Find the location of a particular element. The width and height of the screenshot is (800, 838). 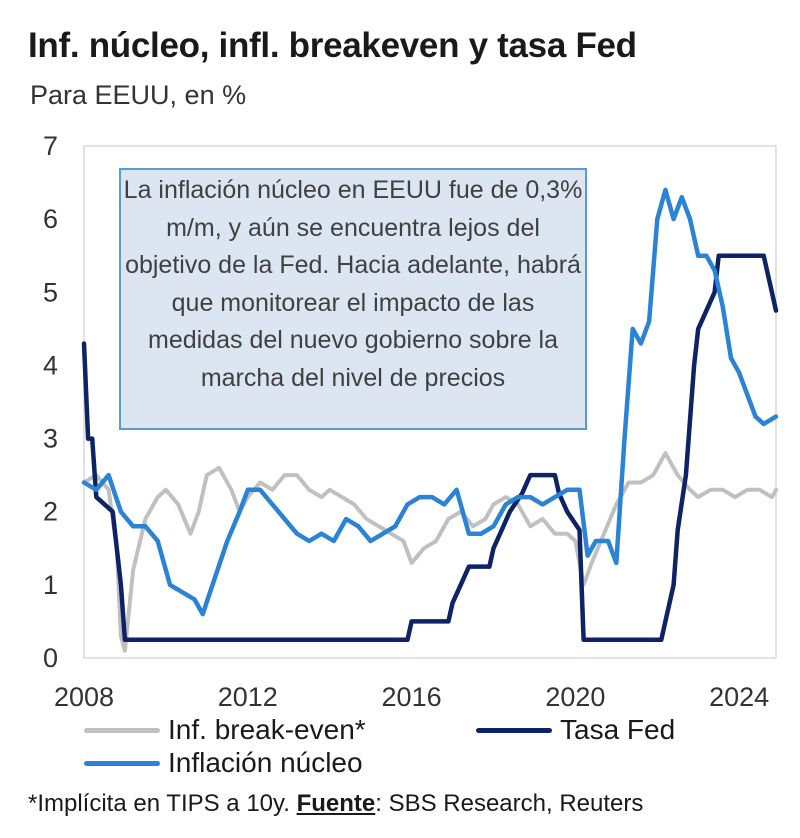

y-tick-label: 7 is located at coordinates (50, 146).